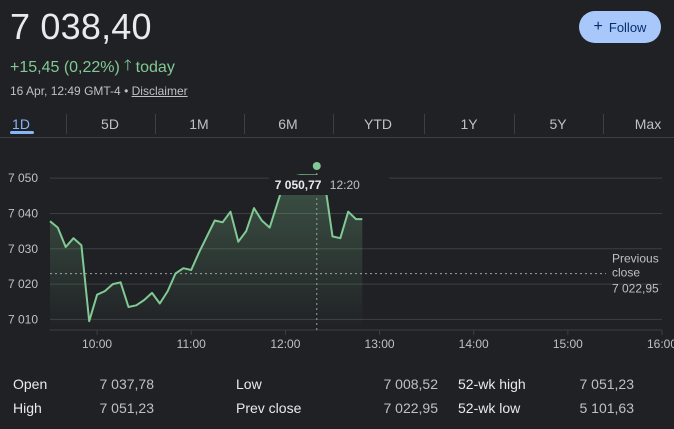 Image resolution: width=674 pixels, height=429 pixels. Describe the element at coordinates (21, 124) in the screenshot. I see `tab-1d: 1D` at that location.